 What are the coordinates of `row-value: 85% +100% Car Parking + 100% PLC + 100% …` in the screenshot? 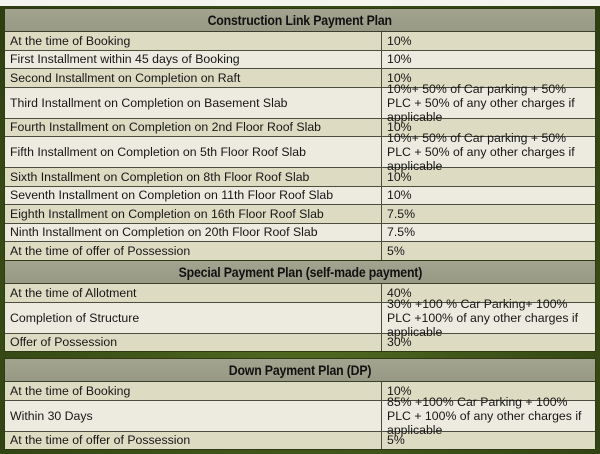 It's located at (484, 415).